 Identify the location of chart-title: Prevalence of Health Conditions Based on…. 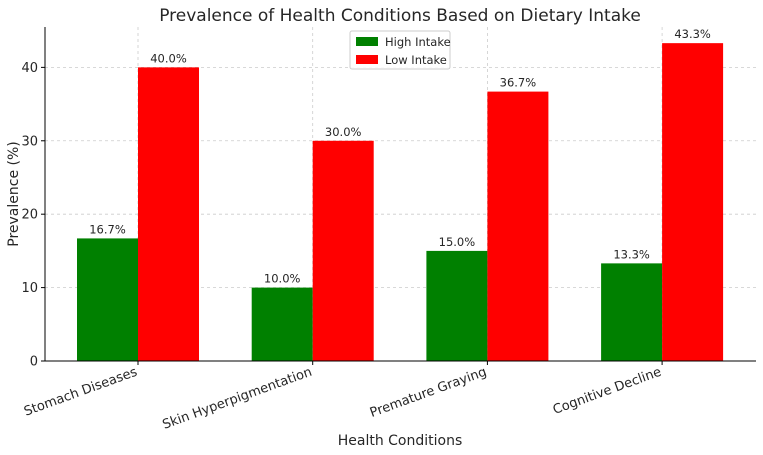
(400, 16).